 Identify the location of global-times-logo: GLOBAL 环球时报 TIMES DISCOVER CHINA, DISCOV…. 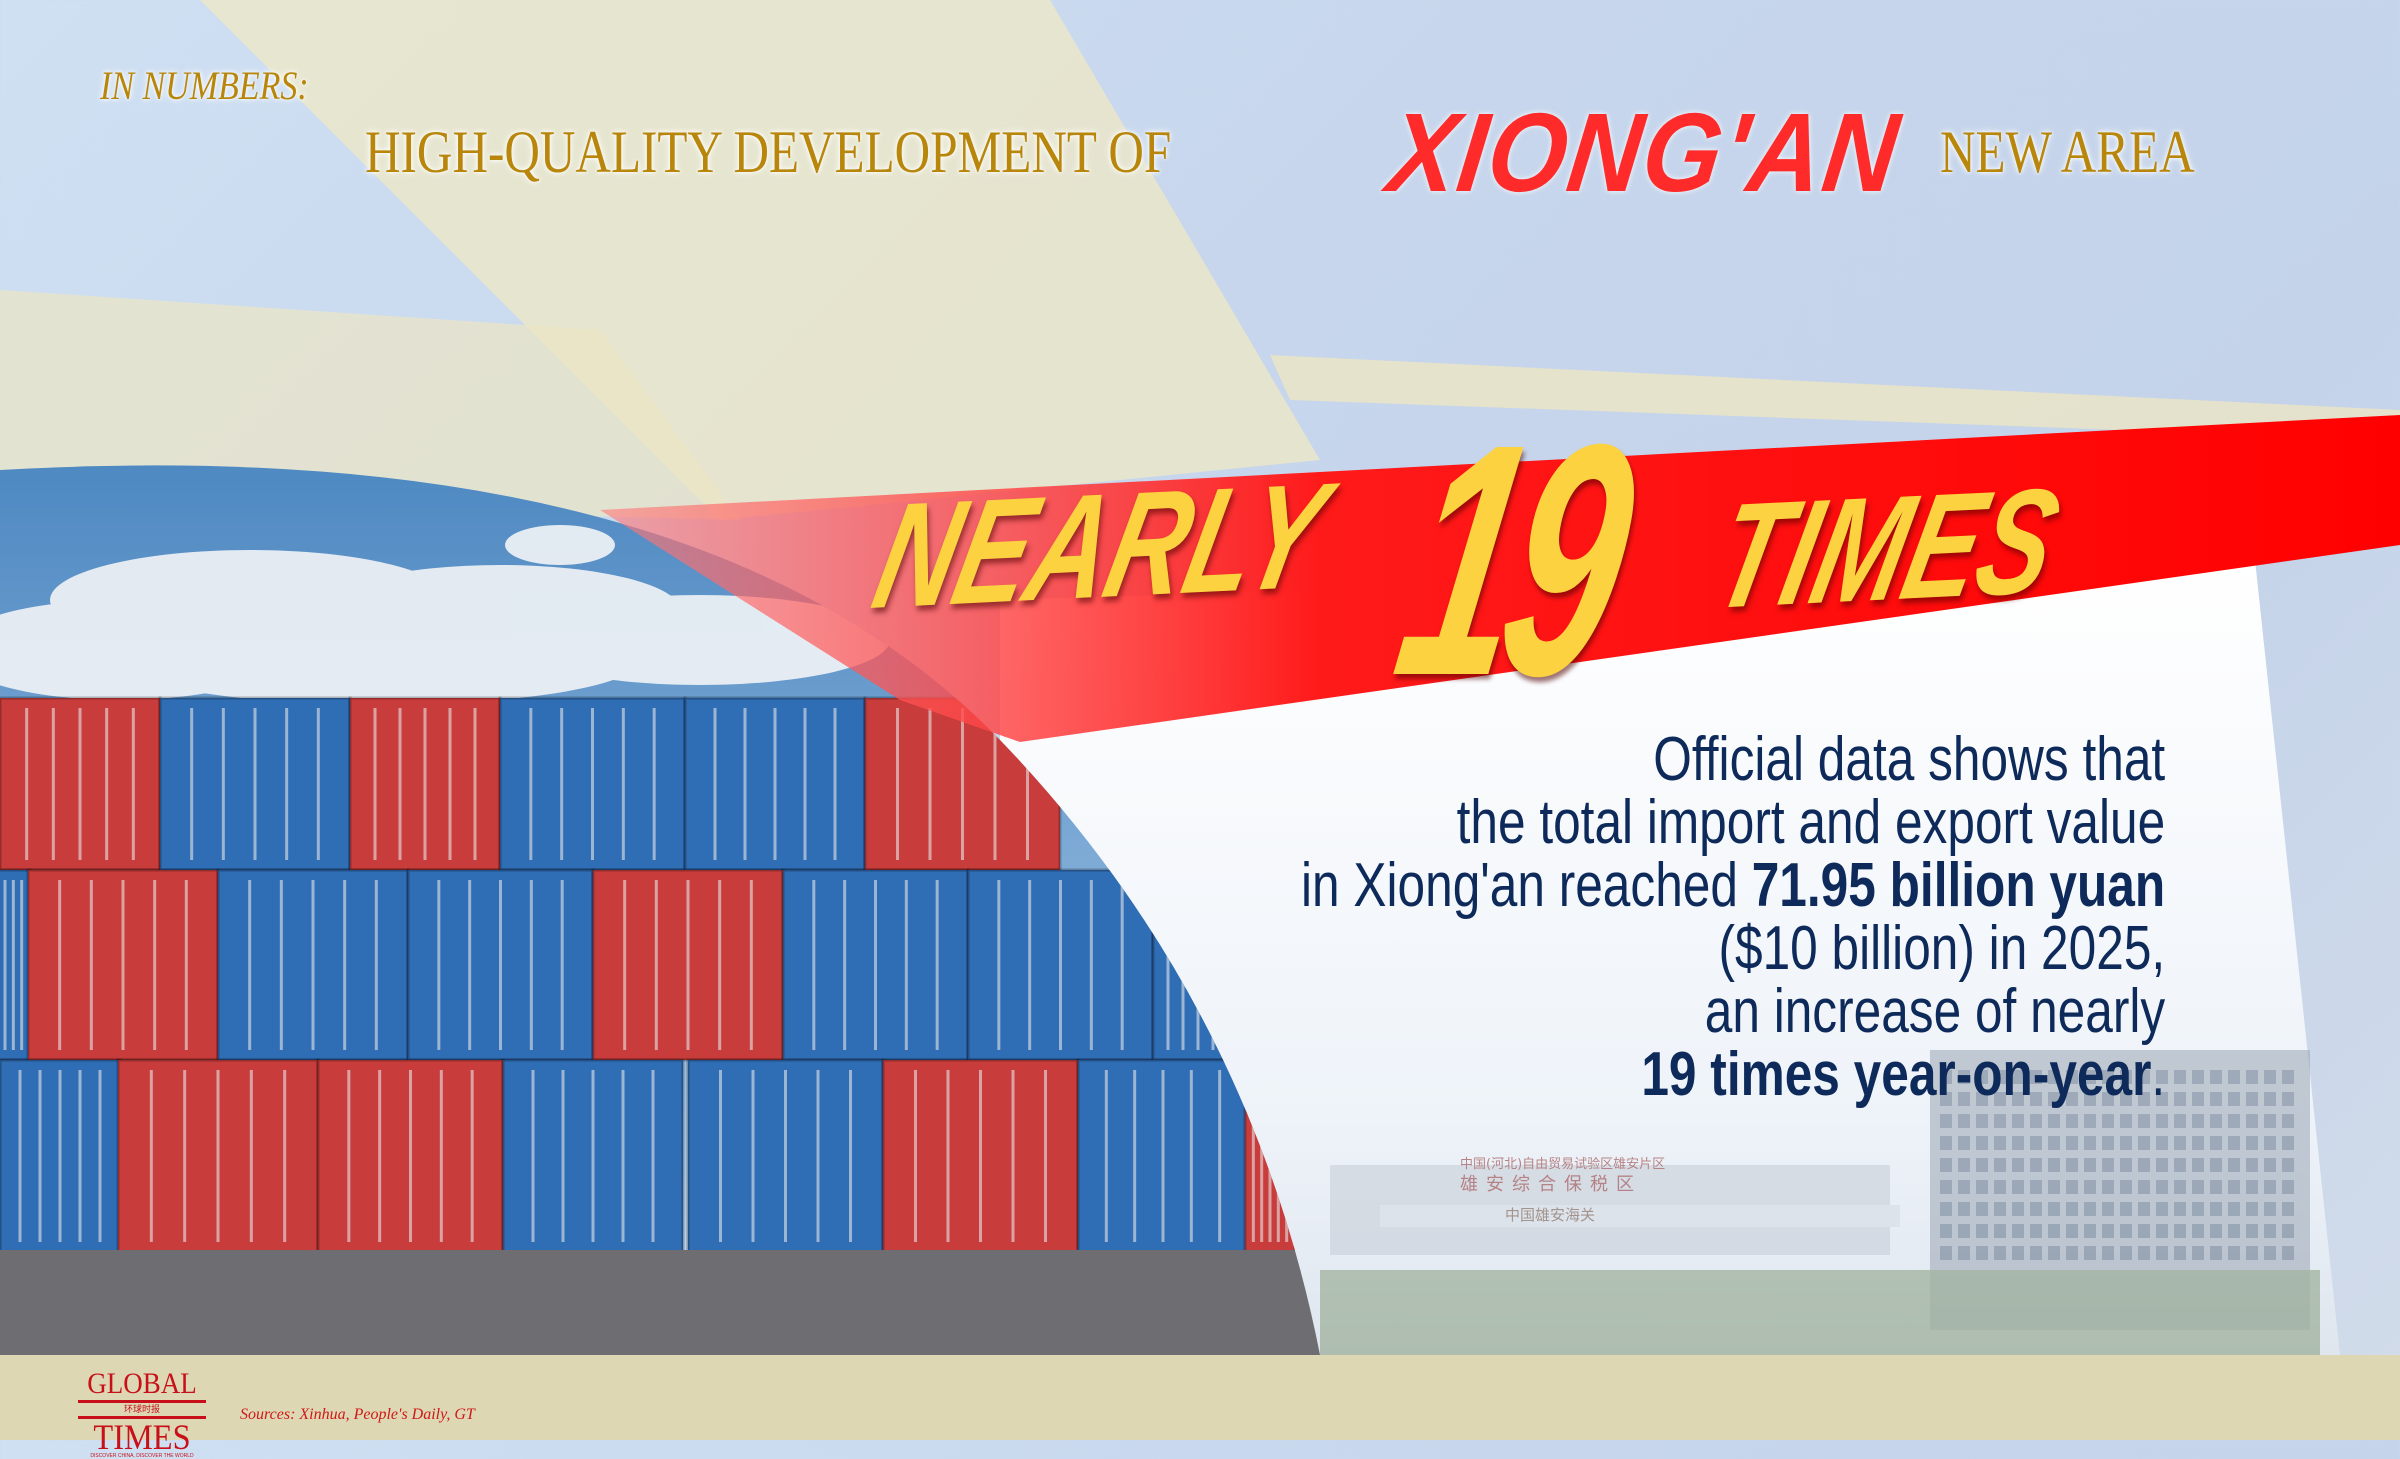
(142, 1413).